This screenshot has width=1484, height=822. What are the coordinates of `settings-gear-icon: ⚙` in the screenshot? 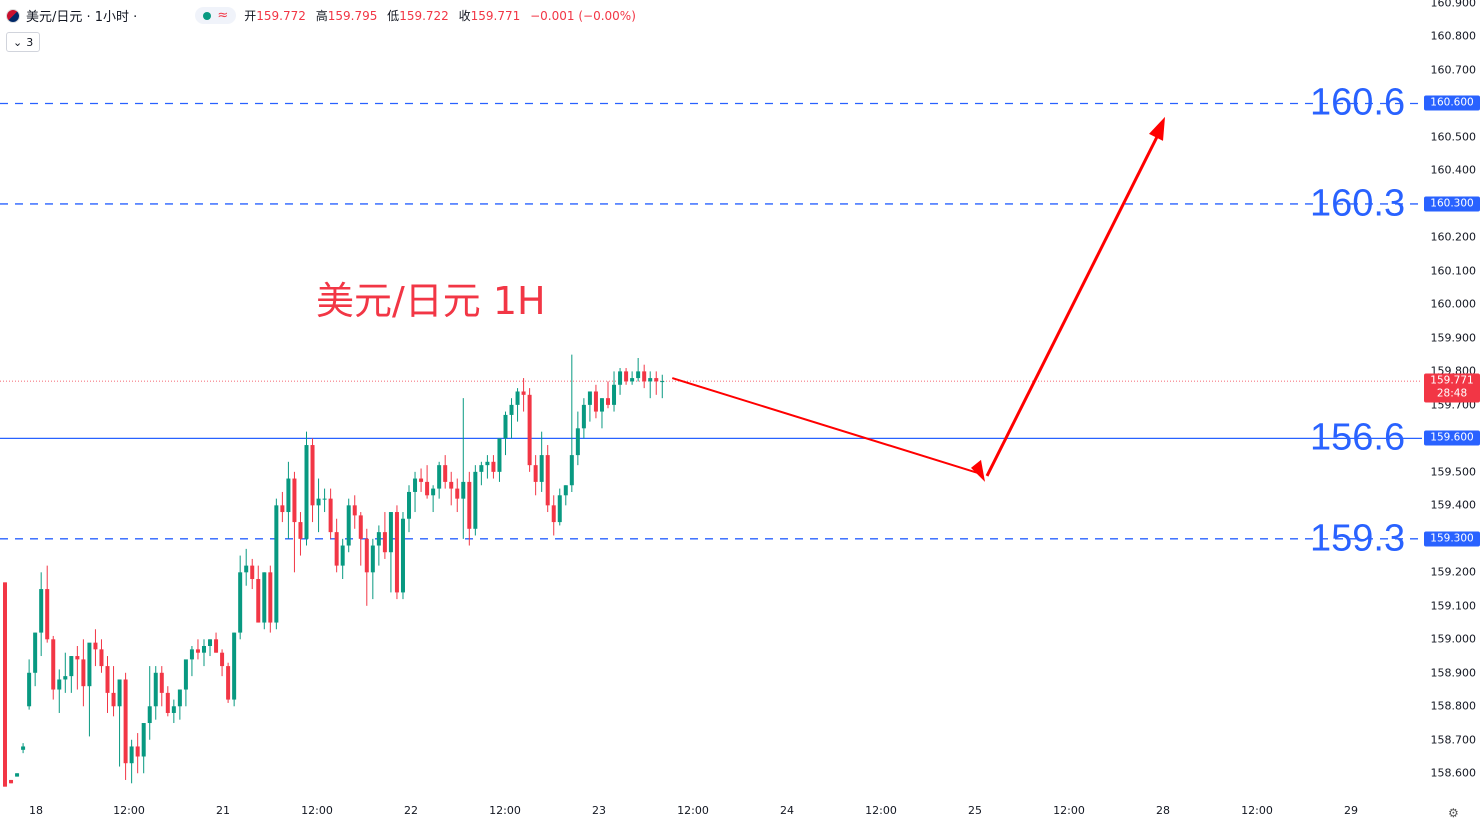 It's located at (1453, 813).